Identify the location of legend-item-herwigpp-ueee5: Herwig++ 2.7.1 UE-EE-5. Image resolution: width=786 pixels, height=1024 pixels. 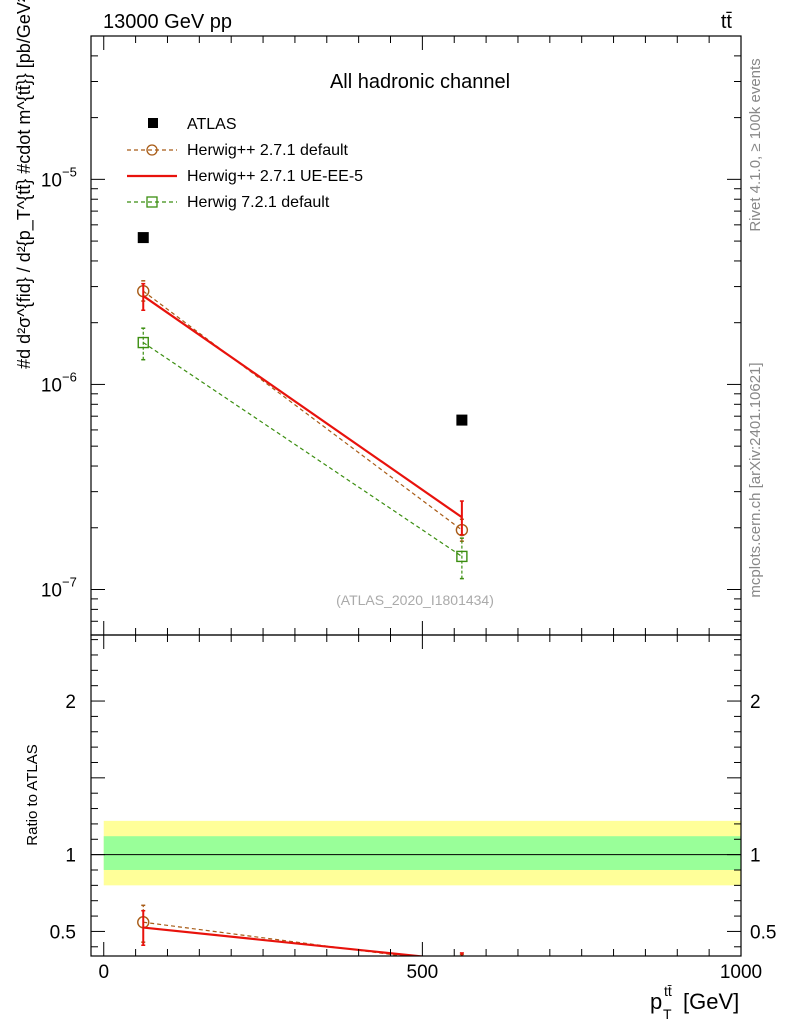
(245, 176).